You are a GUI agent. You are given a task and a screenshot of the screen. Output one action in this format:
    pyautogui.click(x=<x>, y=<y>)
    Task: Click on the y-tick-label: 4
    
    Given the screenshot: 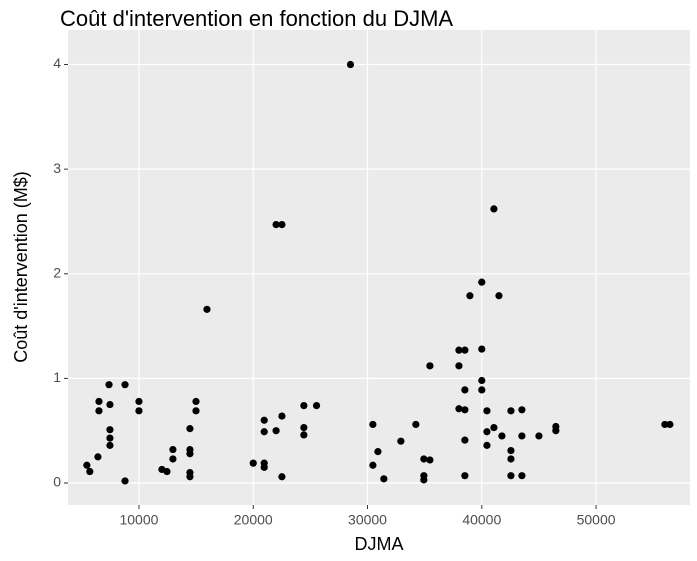 What is the action you would take?
    pyautogui.click(x=57, y=63)
    